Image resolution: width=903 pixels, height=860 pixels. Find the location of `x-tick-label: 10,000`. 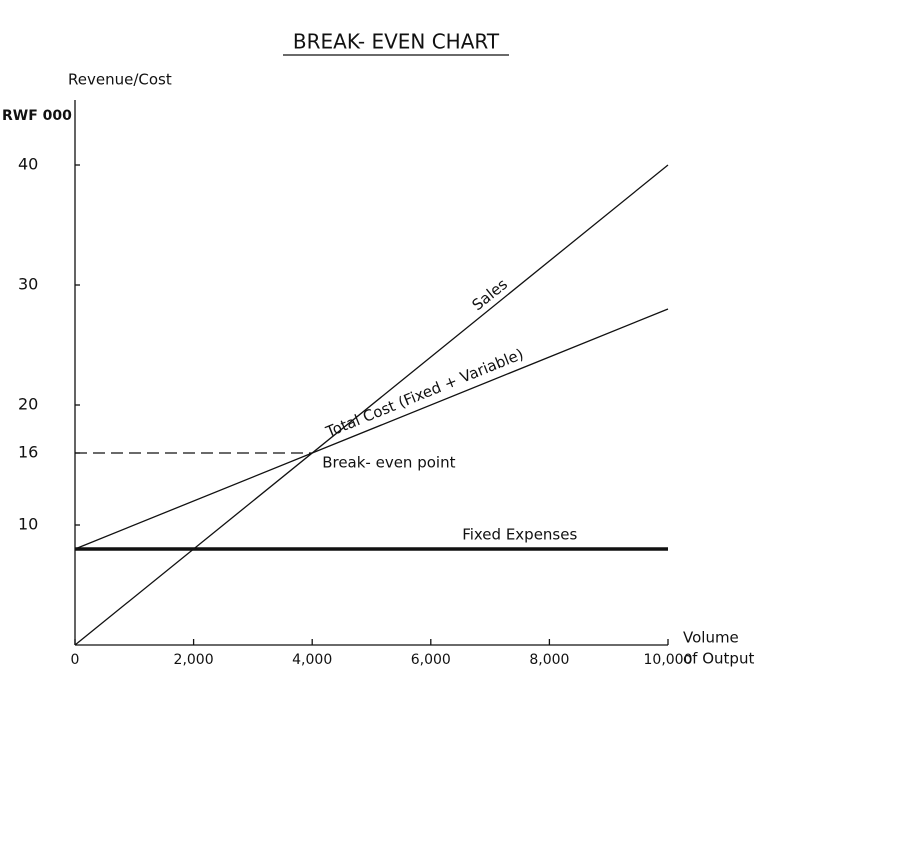

x-tick-label: 10,000 is located at coordinates (668, 660).